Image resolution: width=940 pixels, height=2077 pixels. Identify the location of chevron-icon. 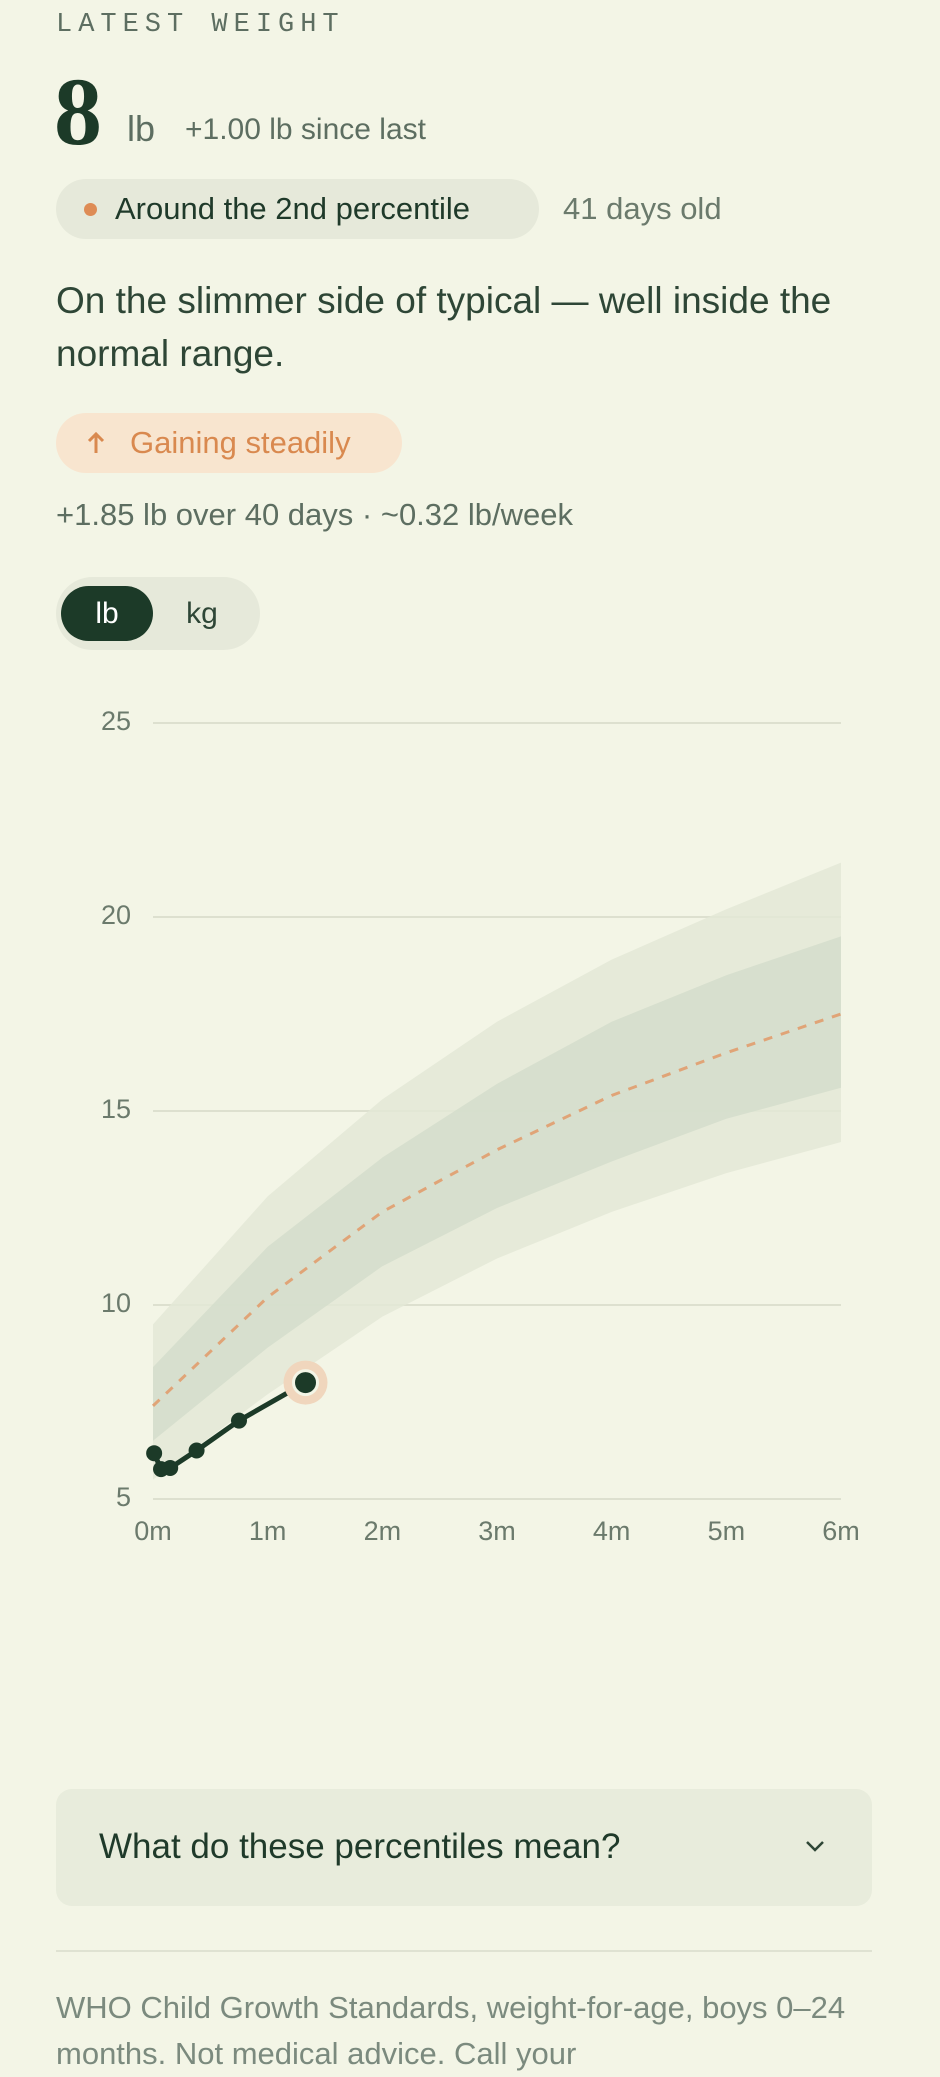
(815, 1846).